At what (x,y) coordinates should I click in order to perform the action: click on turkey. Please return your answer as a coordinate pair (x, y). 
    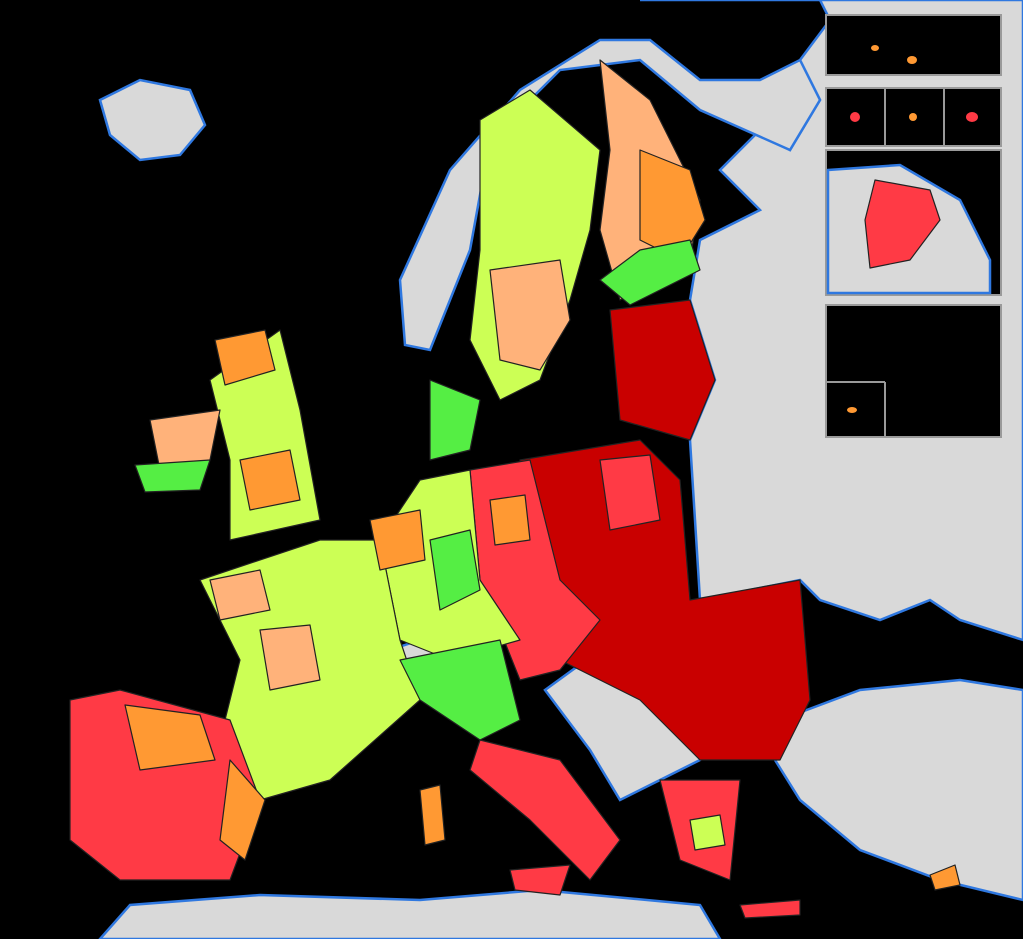
    Looking at the image, I should click on (898, 790).